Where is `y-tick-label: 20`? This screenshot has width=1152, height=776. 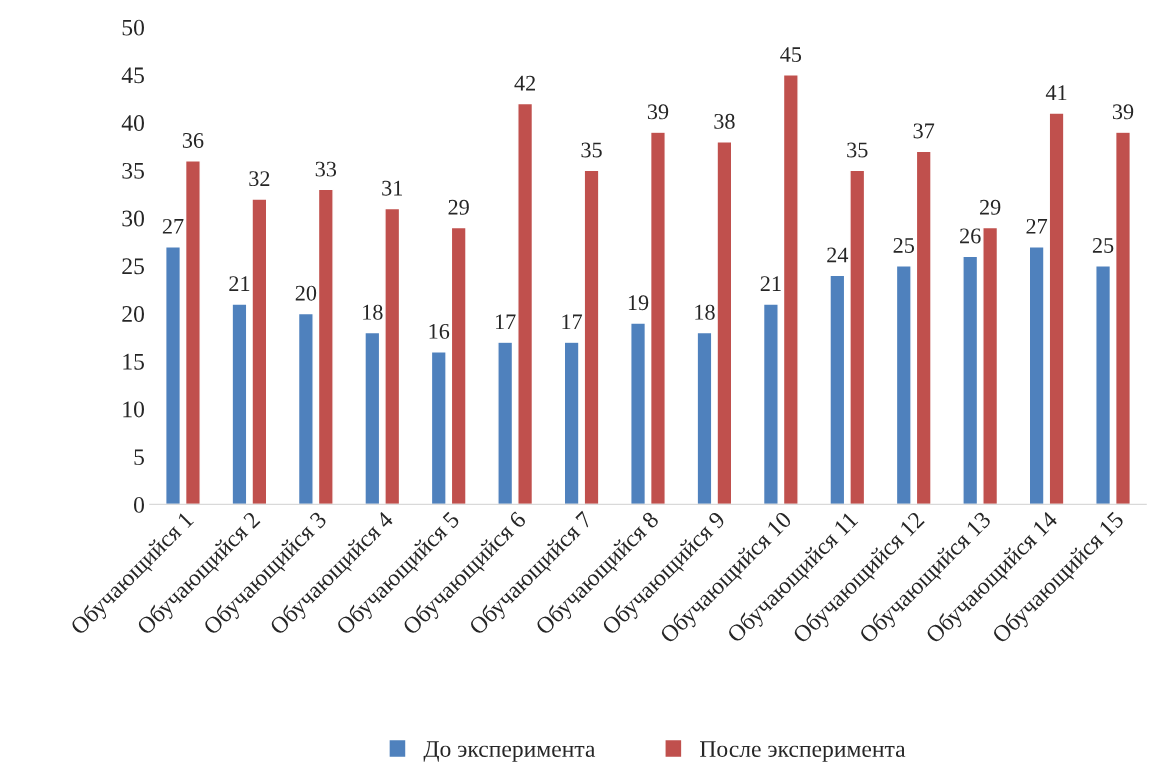
y-tick-label: 20 is located at coordinates (133, 313).